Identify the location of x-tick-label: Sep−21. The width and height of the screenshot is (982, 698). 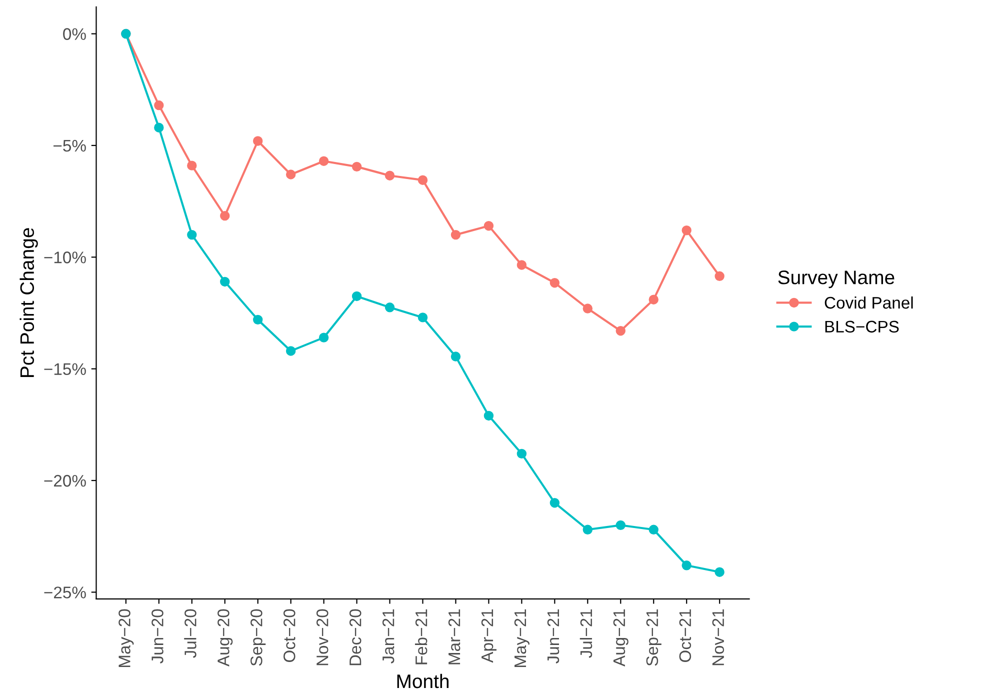
(654, 637).